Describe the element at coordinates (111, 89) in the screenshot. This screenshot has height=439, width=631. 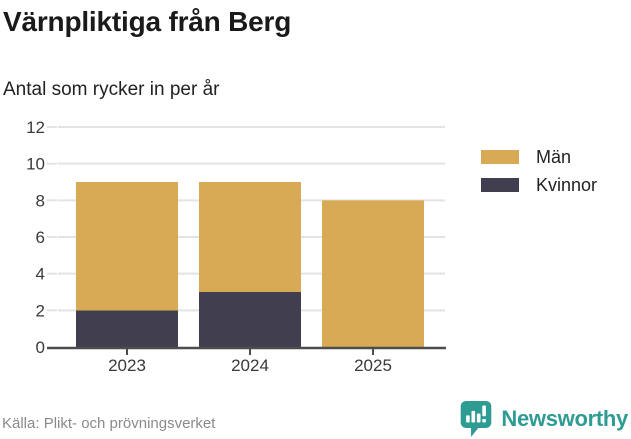
I see `chart-subtitle: Antal som rycker in per år` at that location.